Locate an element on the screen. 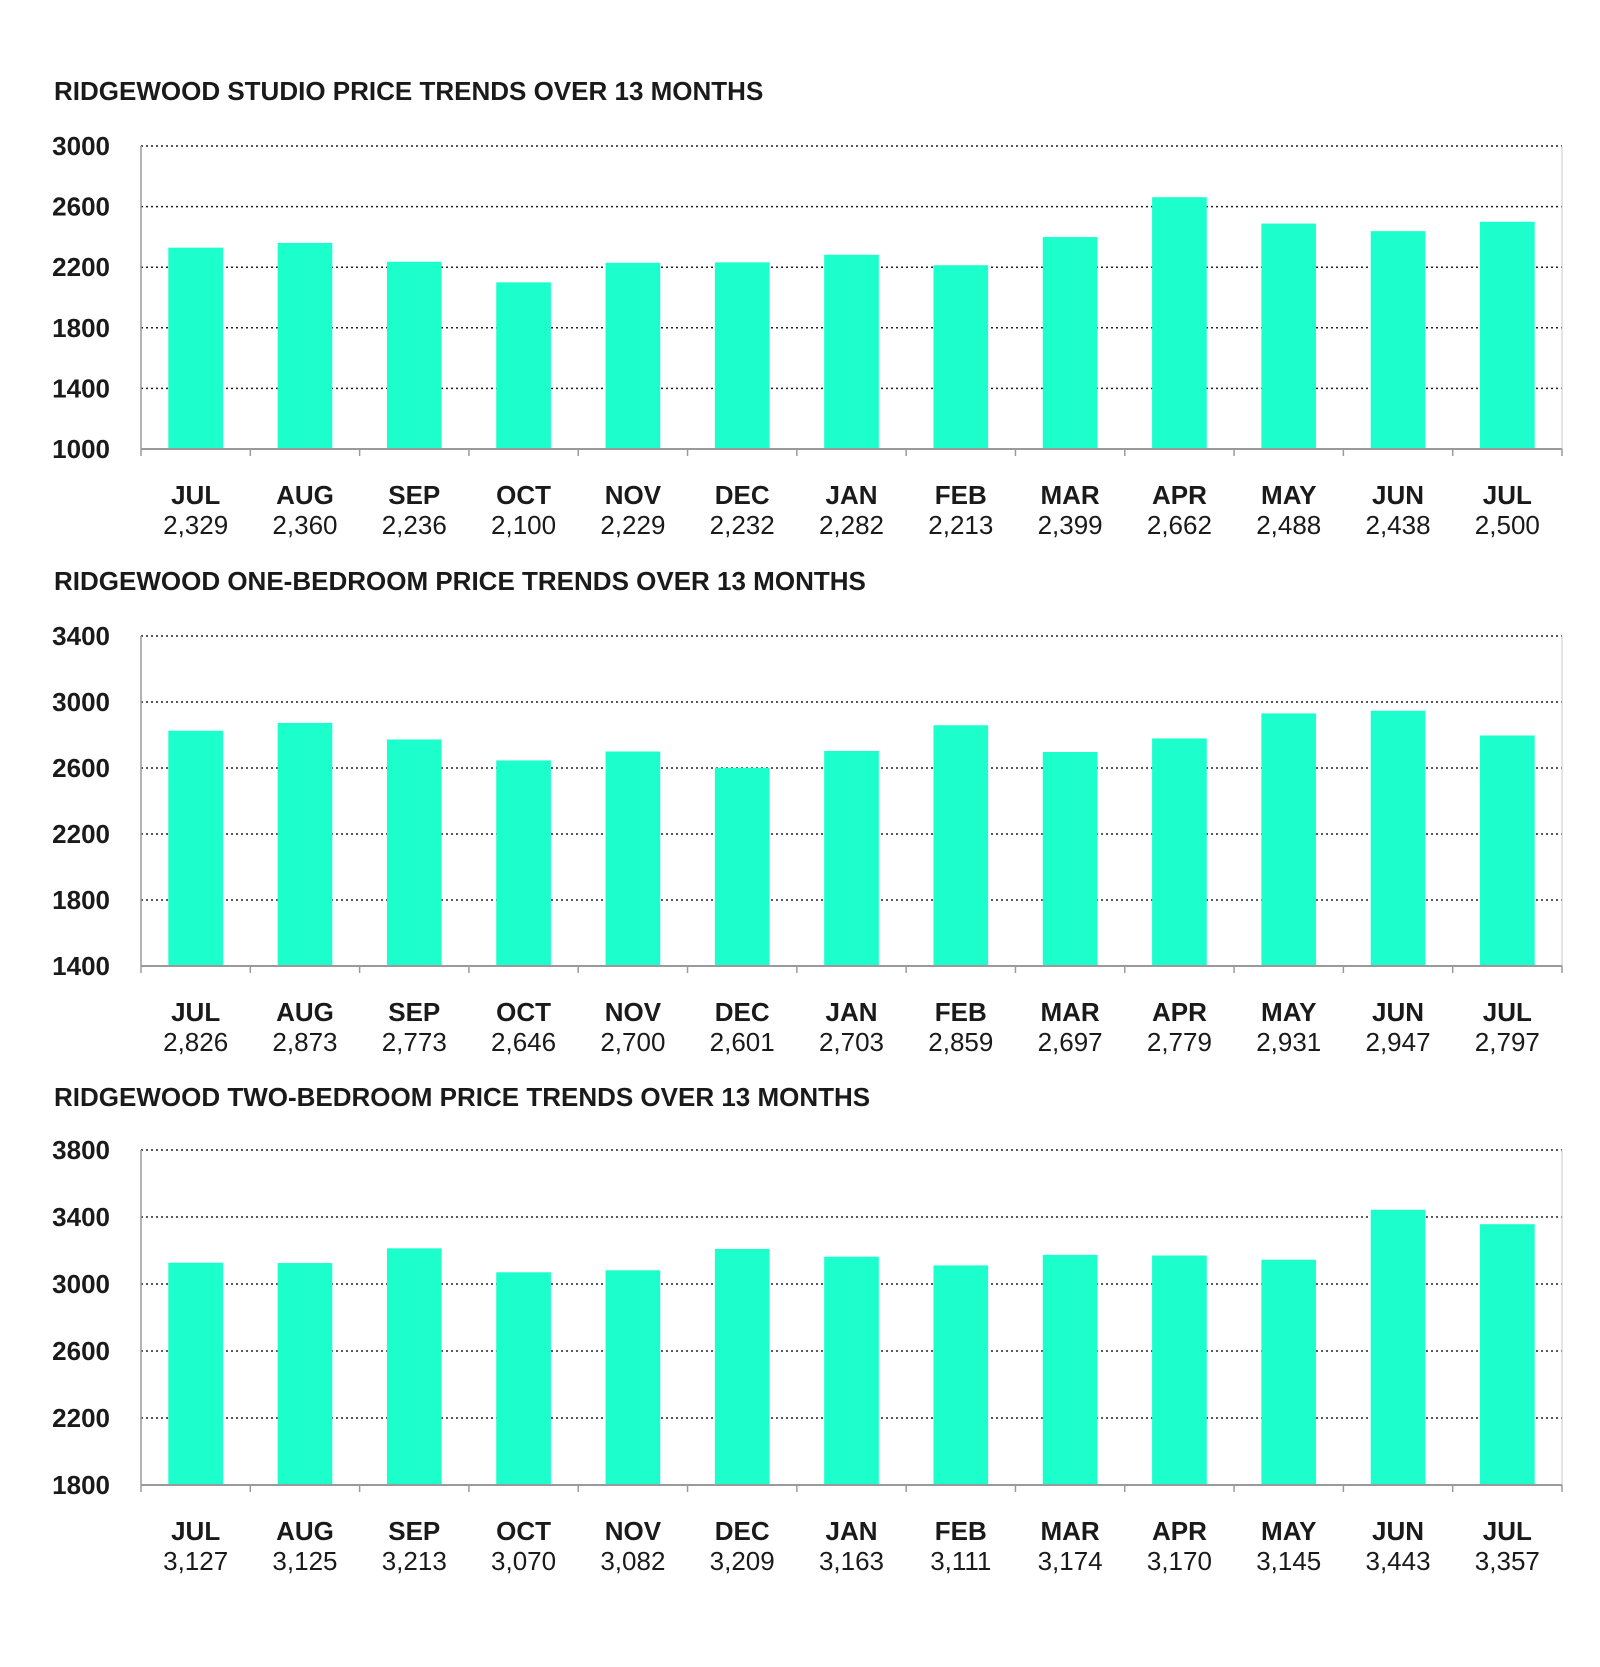  data-label: 2,213 is located at coordinates (960, 525).